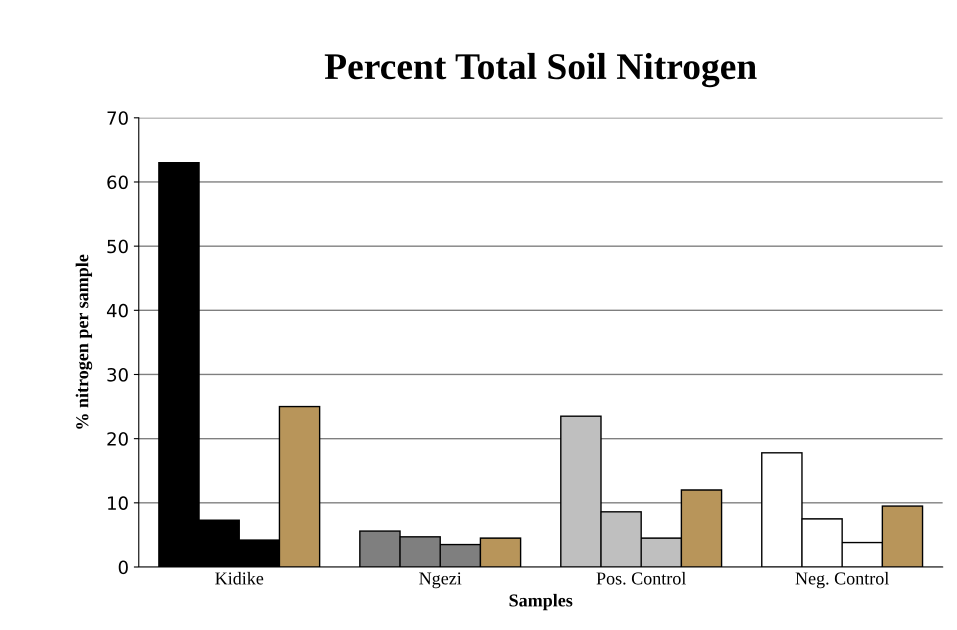 The image size is (957, 630). I want to click on y-tick-label: 40, so click(117, 311).